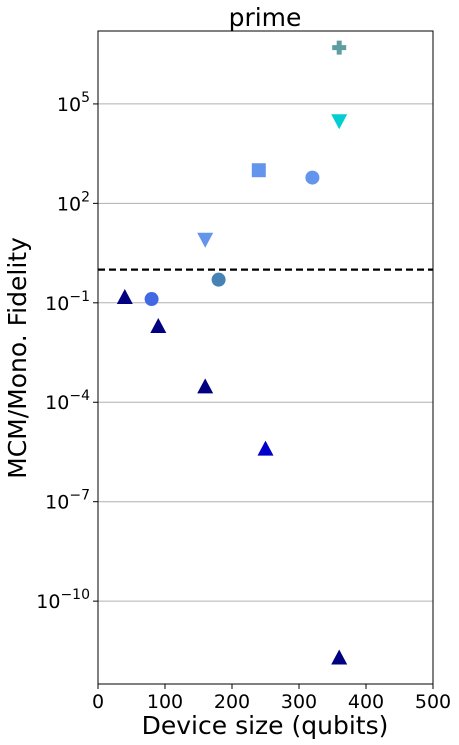 This screenshot has width=459, height=745. I want to click on x-tick-label: 300, so click(299, 702).